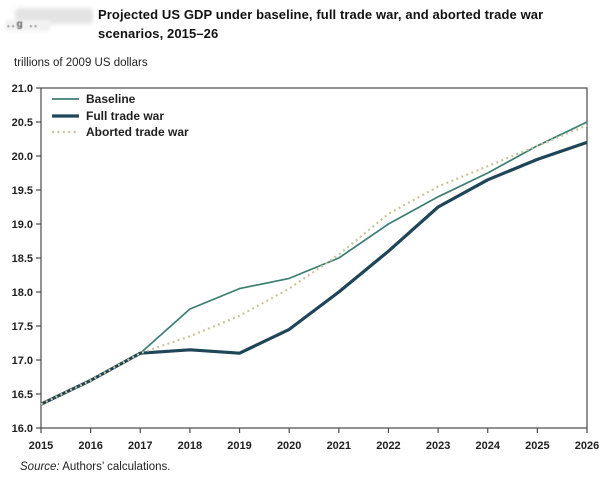 This screenshot has height=487, width=600. What do you see at coordinates (140, 446) in the screenshot?
I see `x-axis-tick-label: 2017` at bounding box center [140, 446].